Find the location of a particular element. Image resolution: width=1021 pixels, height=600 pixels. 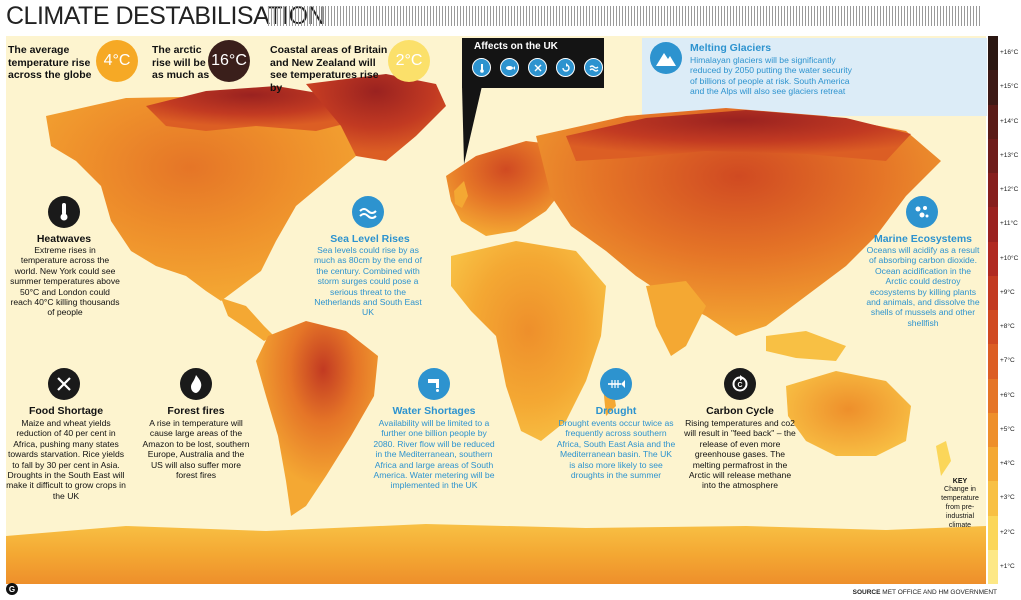

india is located at coordinates (676, 318).